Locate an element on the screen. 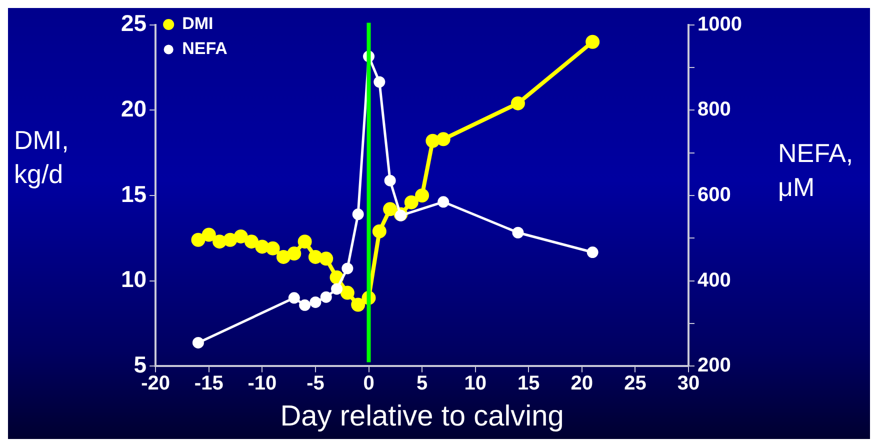 The height and width of the screenshot is (447, 878). y2-tick-label: 200 is located at coordinates (714, 365).